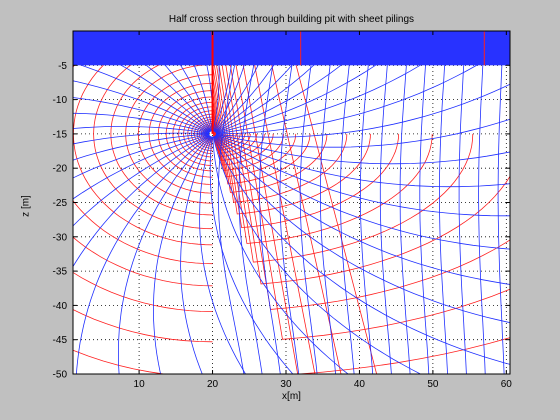 This screenshot has width=560, height=420. Describe the element at coordinates (60, 237) in the screenshot. I see `y-tick-label: -30` at that location.